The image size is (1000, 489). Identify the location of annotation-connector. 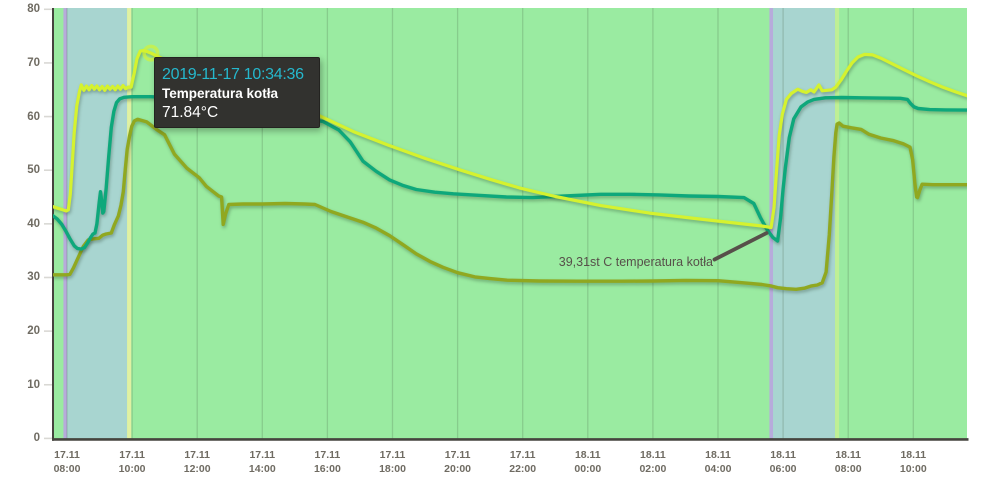
(740, 246).